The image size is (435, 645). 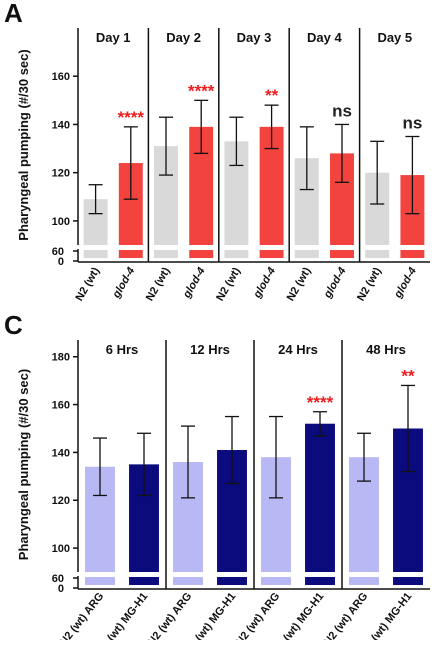 What do you see at coordinates (122, 349) in the screenshot?
I see `group-label: 6 Hrs` at bounding box center [122, 349].